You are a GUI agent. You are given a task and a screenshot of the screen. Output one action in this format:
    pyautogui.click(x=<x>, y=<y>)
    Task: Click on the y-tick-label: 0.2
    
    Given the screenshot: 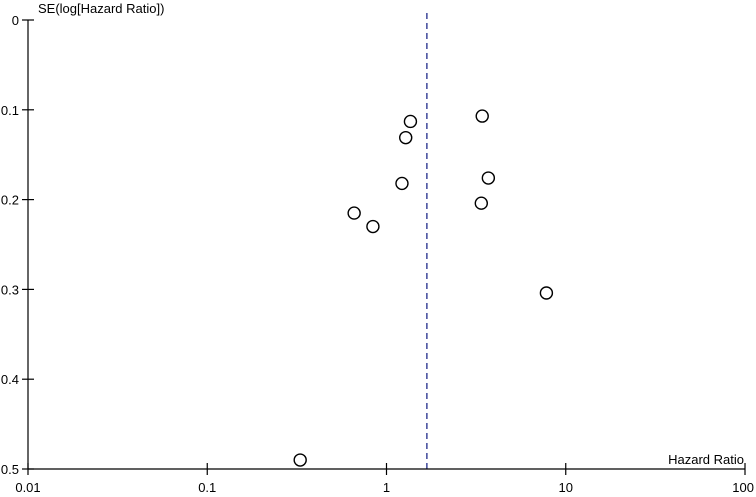 What is the action you would take?
    pyautogui.click(x=10, y=200)
    